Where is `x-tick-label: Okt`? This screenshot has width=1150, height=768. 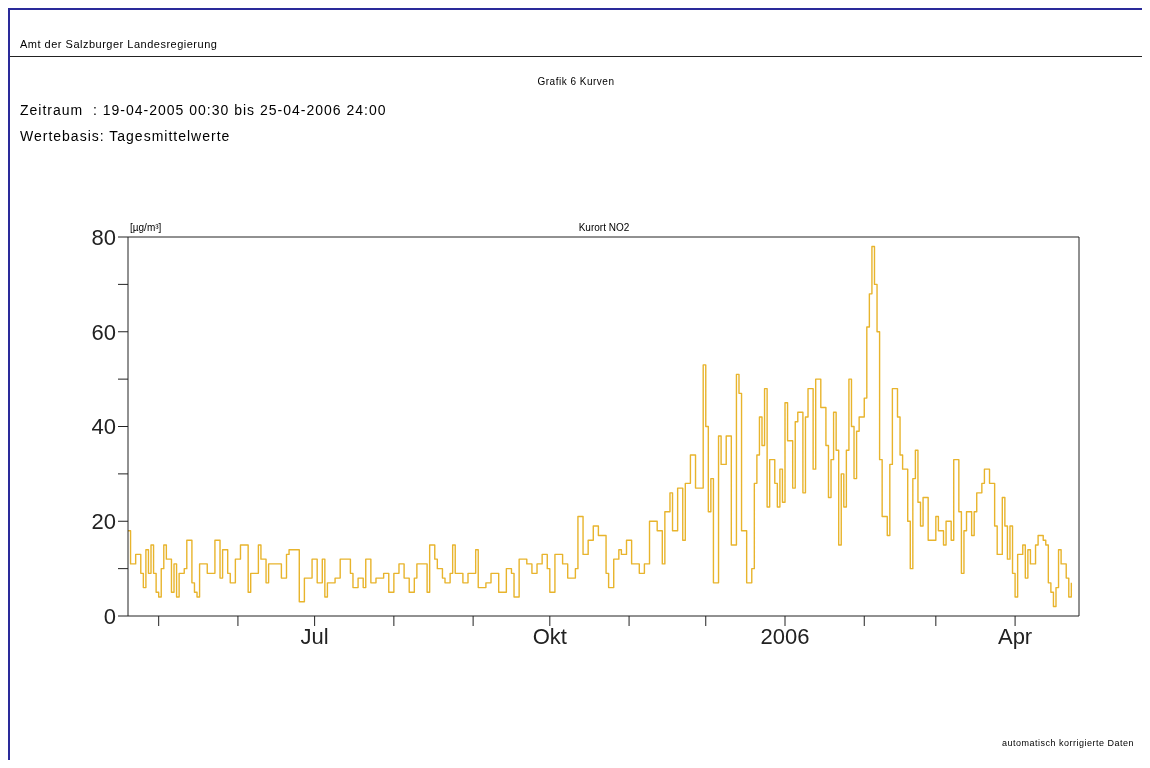
x-tick-label: Okt is located at coordinates (549, 636).